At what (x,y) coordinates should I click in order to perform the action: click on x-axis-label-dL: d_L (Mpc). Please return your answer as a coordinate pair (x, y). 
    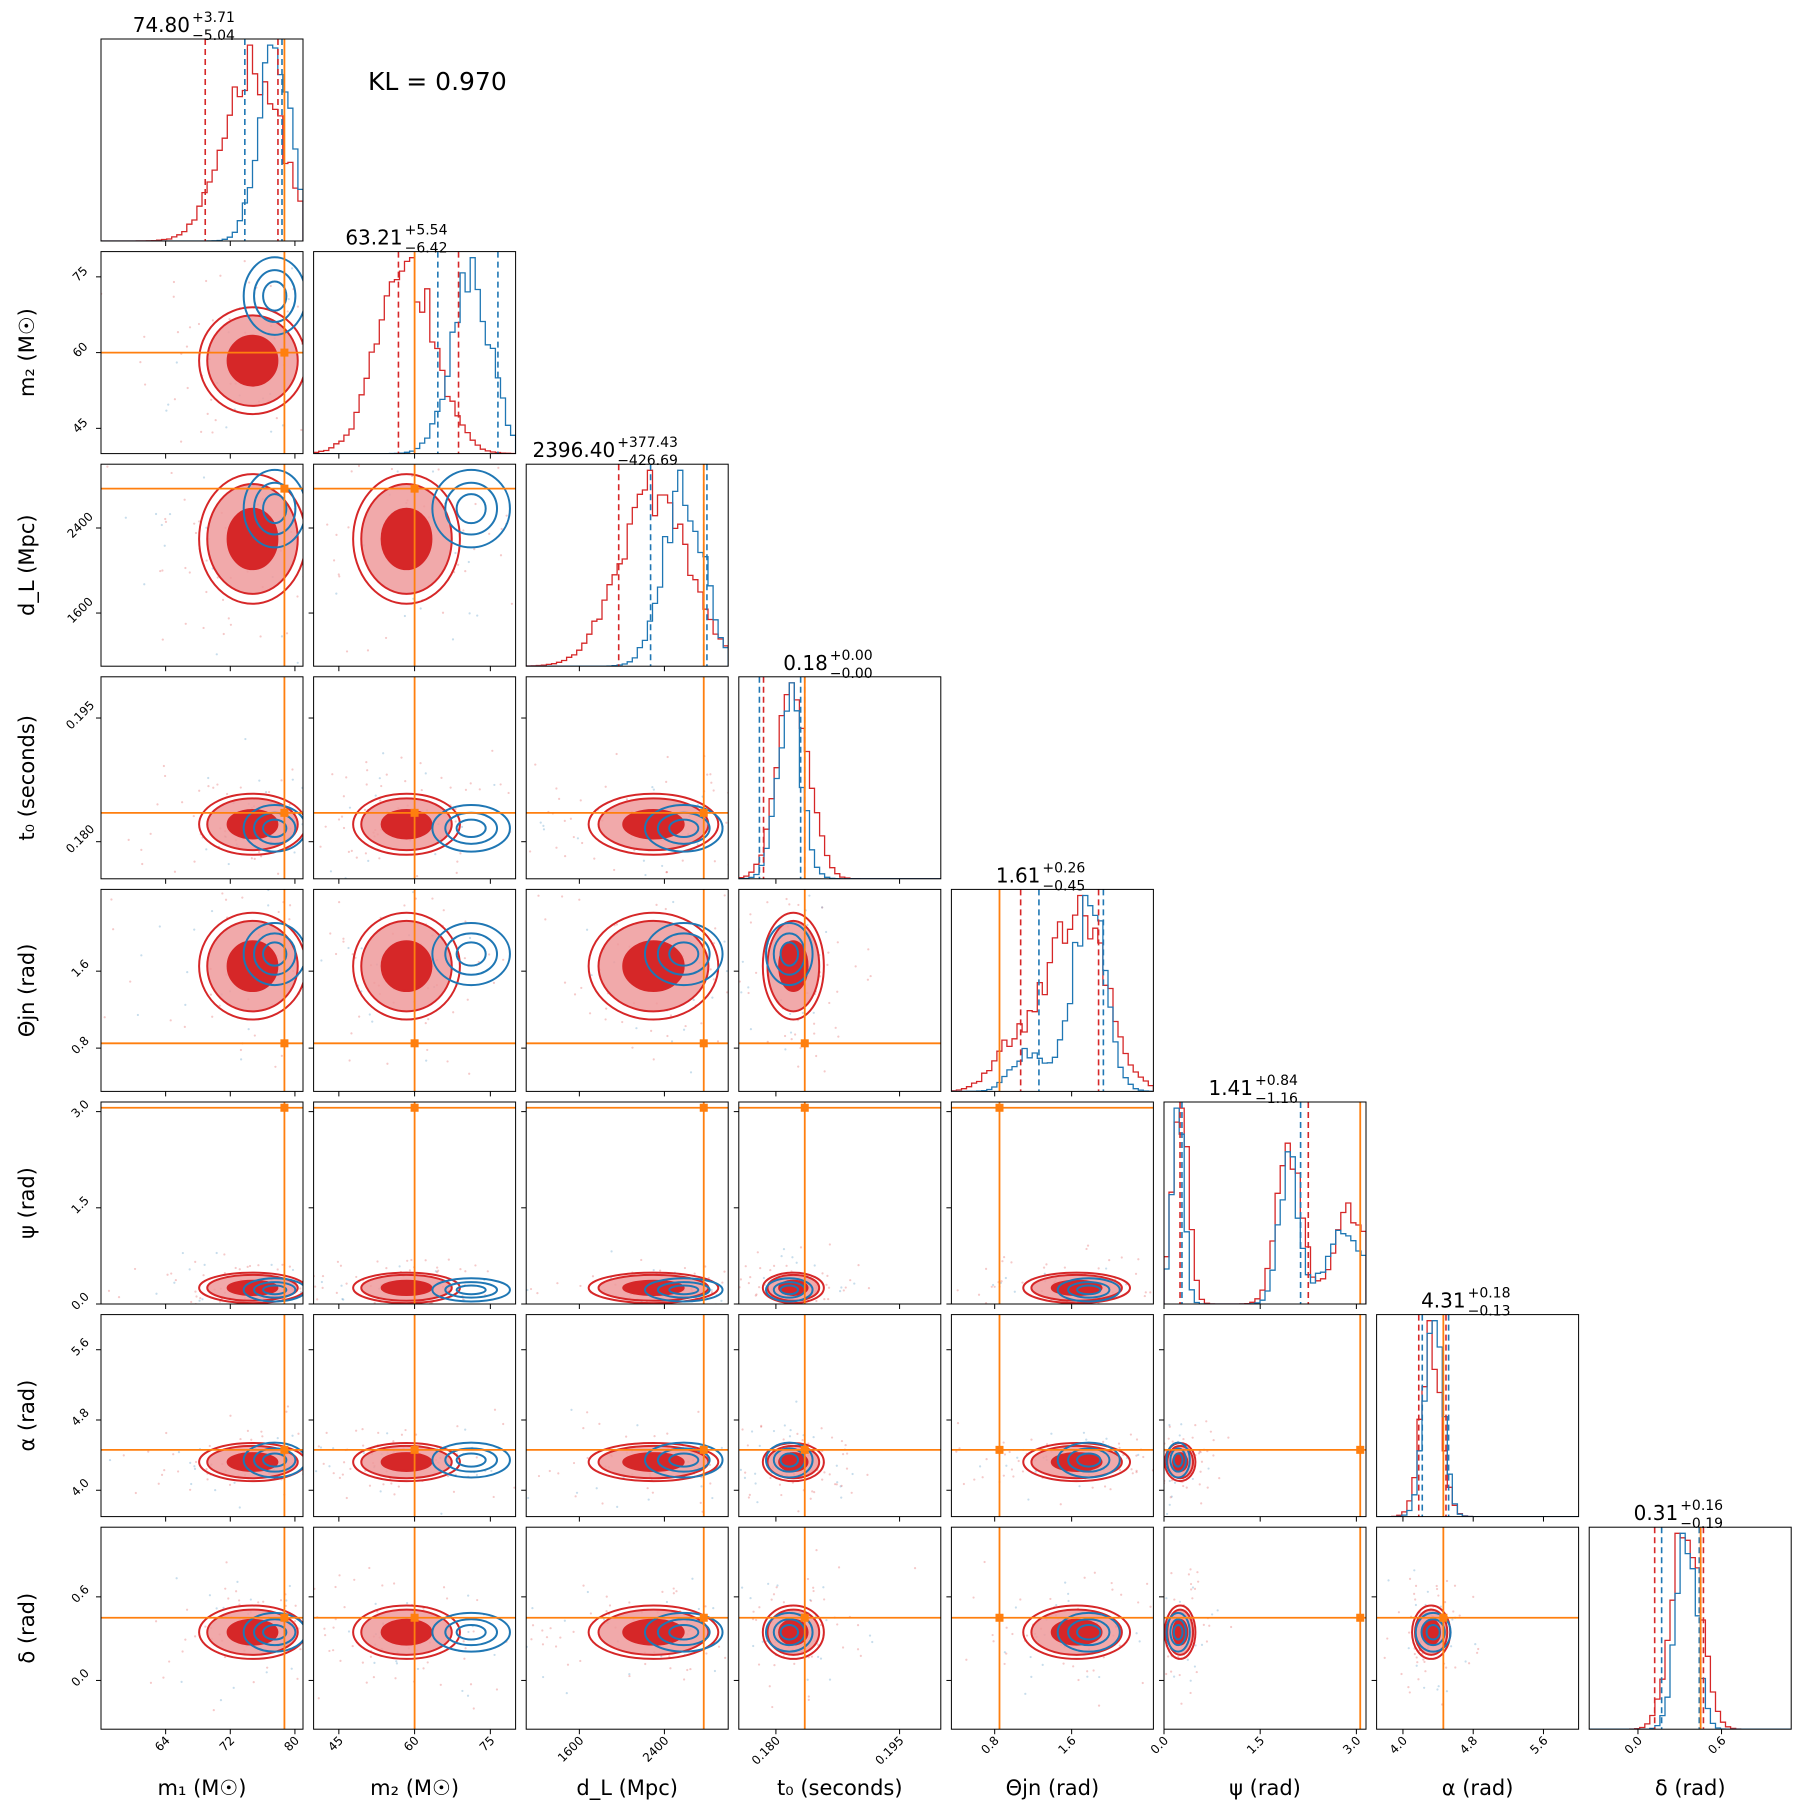
    Looking at the image, I should click on (627, 1788).